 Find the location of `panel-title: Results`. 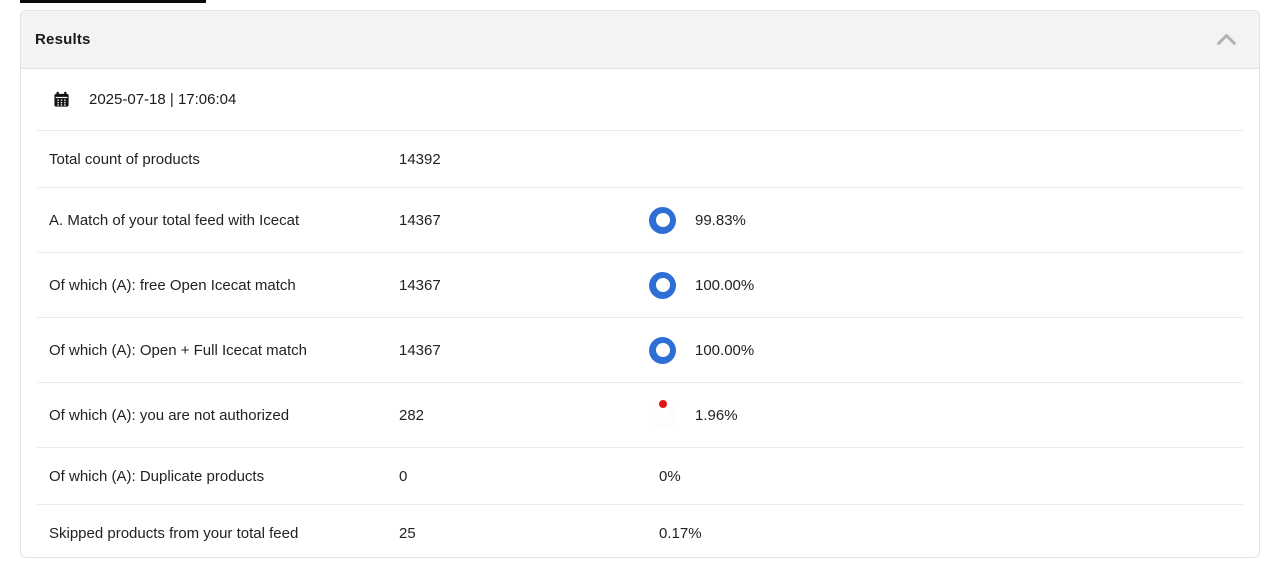

panel-title: Results is located at coordinates (63, 39).